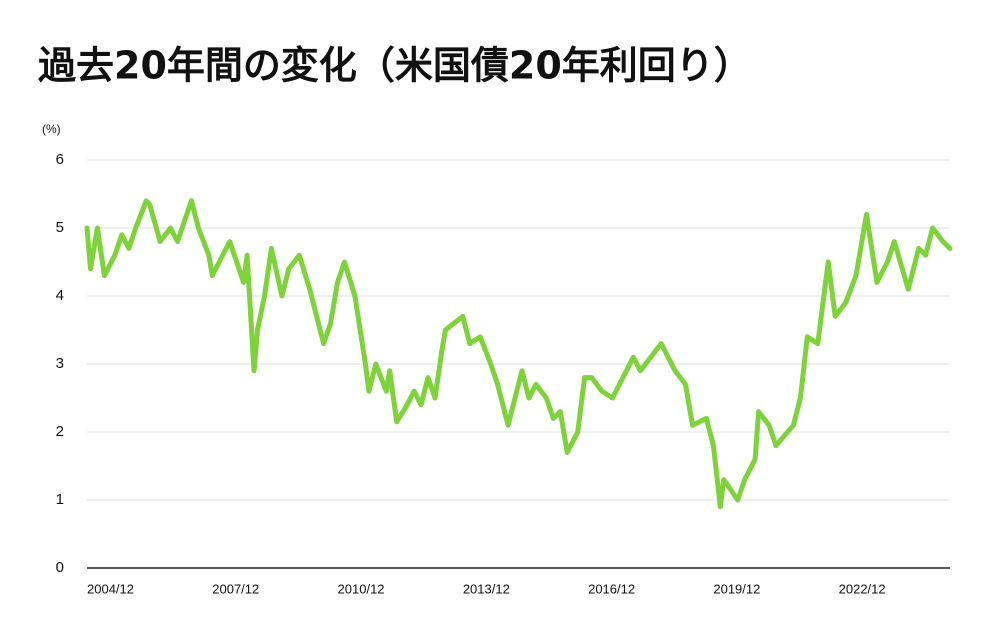  I want to click on x-tick-label: 2019/12, so click(736, 588).